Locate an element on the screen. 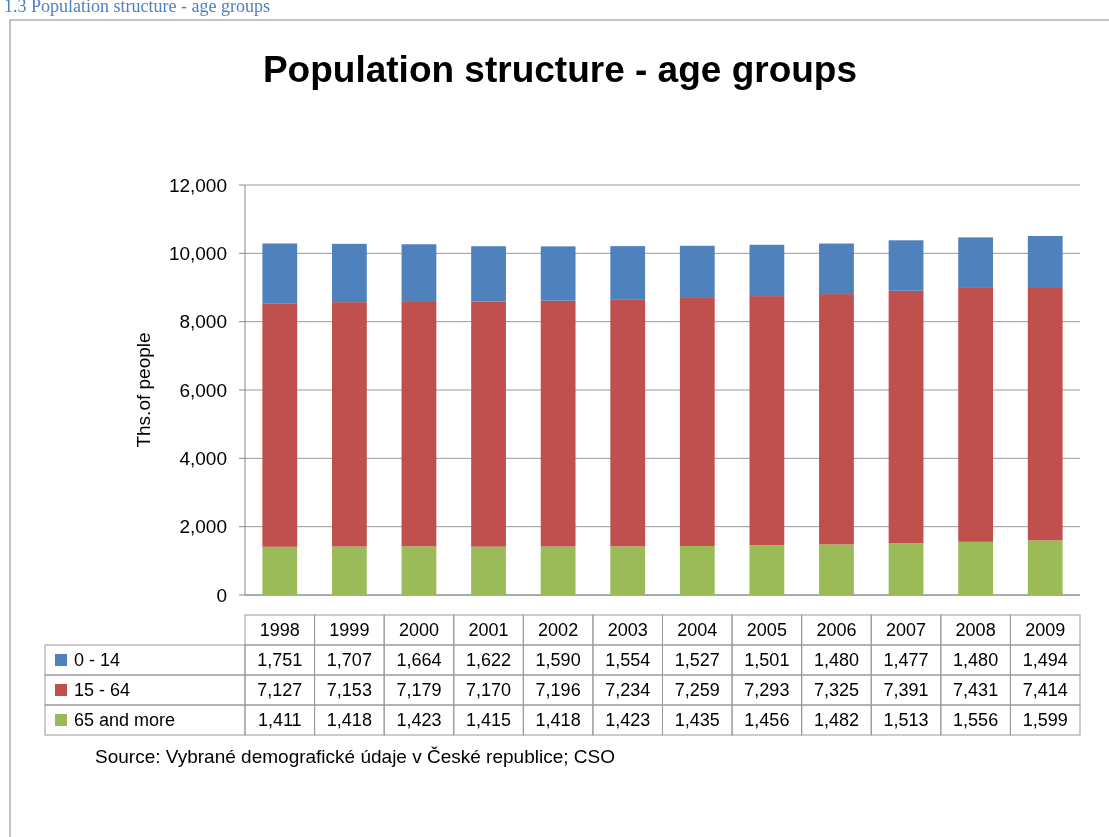 Image resolution: width=1109 pixels, height=837 pixels. data-label: 1,554 is located at coordinates (628, 660).